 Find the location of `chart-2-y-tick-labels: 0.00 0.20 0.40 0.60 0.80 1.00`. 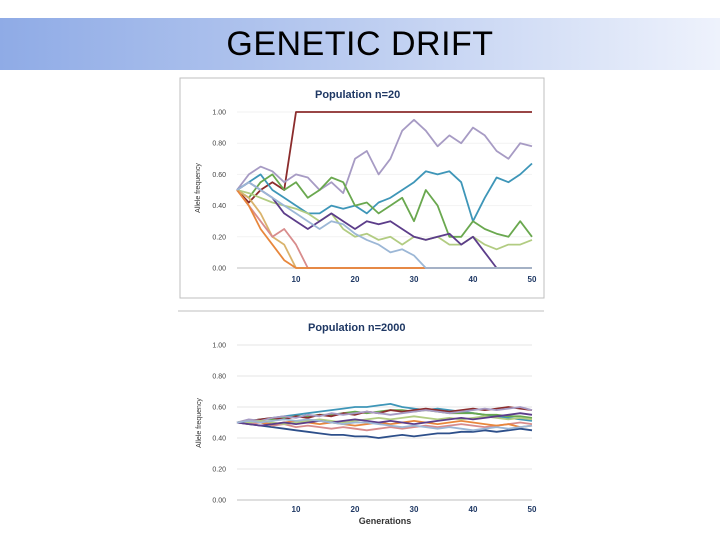

chart-2-y-tick-labels: 0.00 0.20 0.40 0.60 0.80 1.00 is located at coordinates (219, 424).